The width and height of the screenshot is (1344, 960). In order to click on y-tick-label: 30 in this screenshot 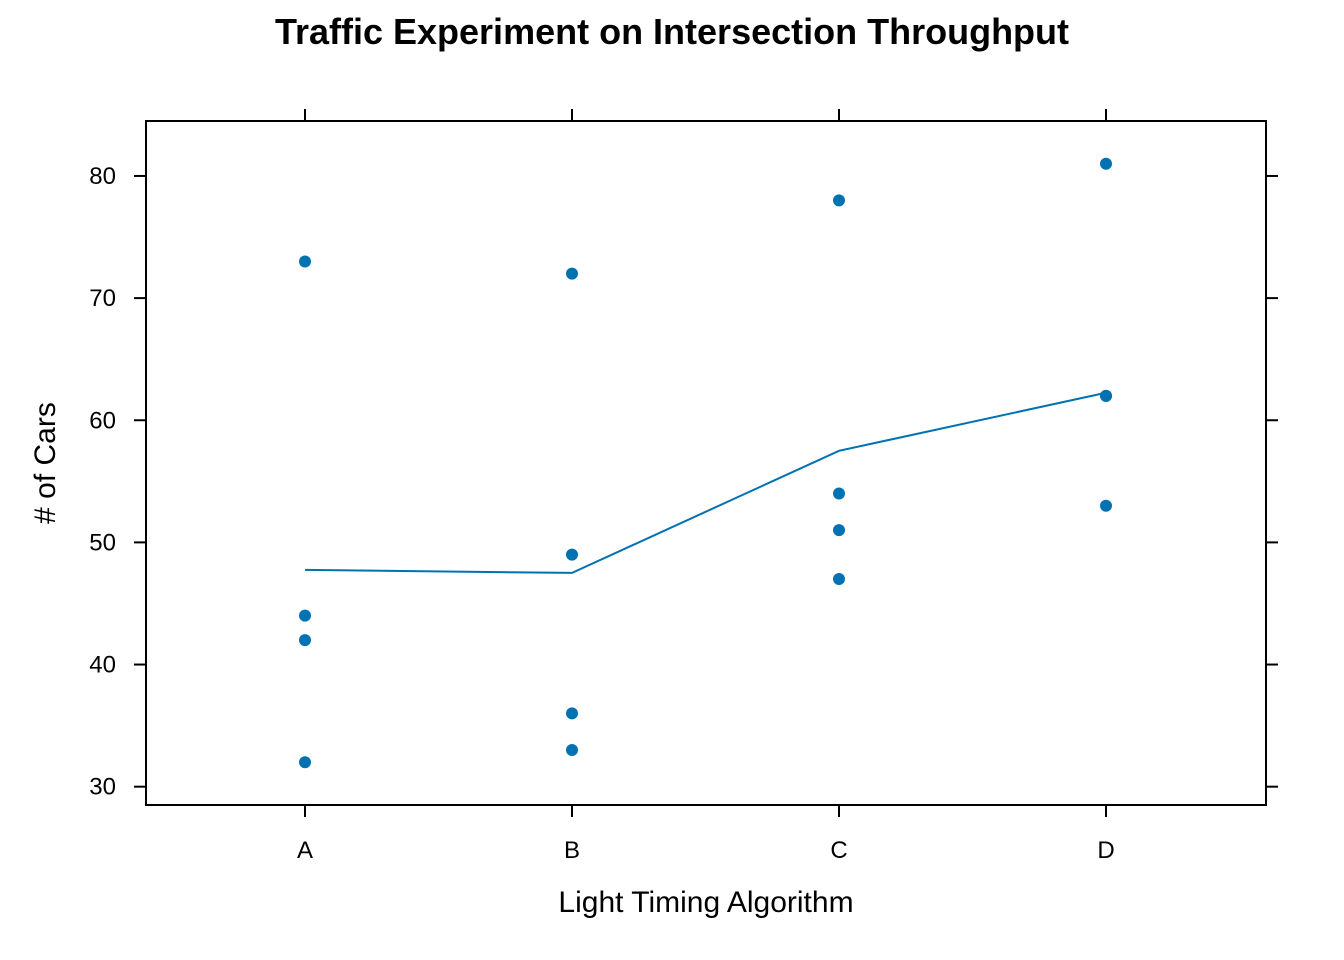, I will do `click(102, 787)`.